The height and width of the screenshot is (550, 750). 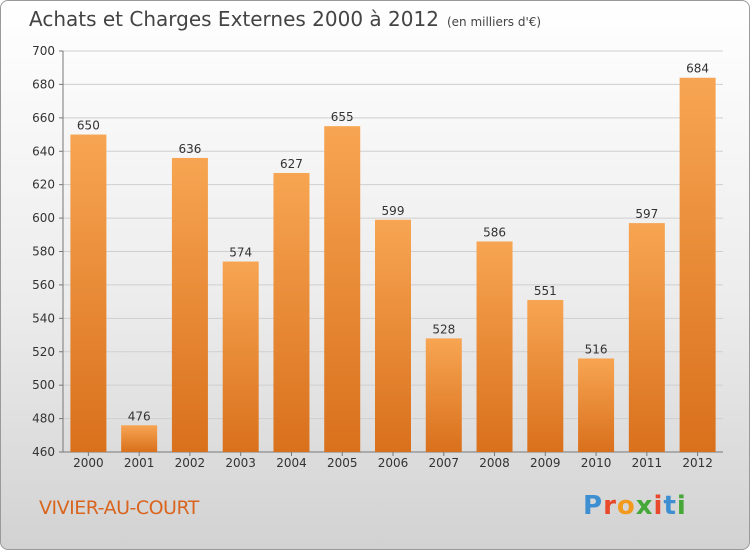 What do you see at coordinates (443, 329) in the screenshot?
I see `value-label-2007: 528` at bounding box center [443, 329].